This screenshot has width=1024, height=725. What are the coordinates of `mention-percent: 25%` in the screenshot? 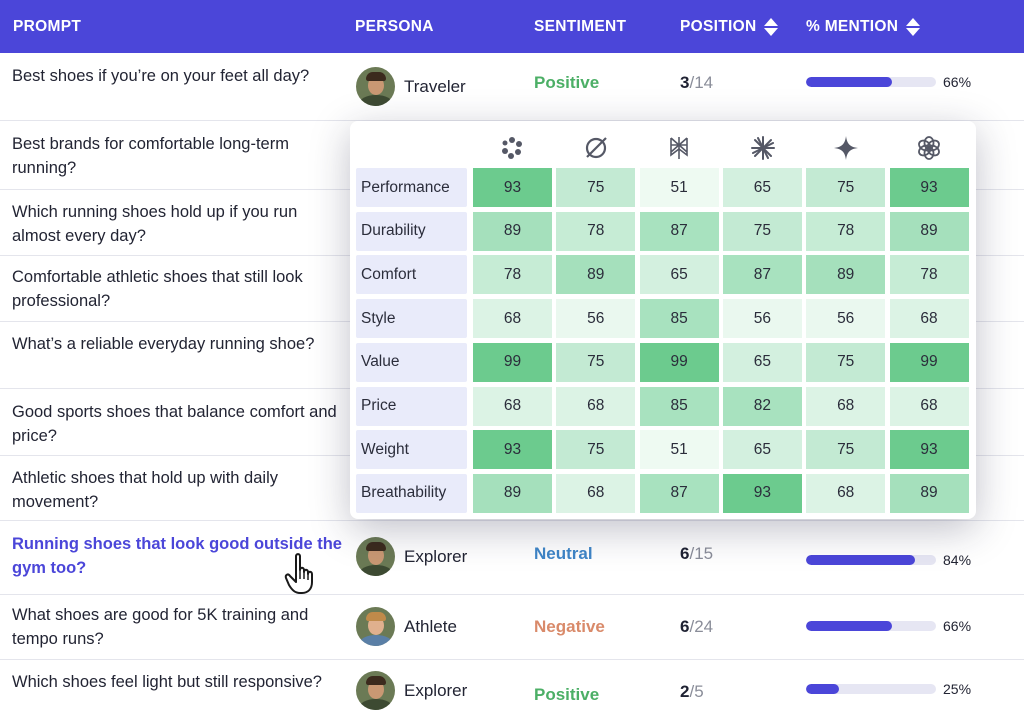 It's located at (957, 689).